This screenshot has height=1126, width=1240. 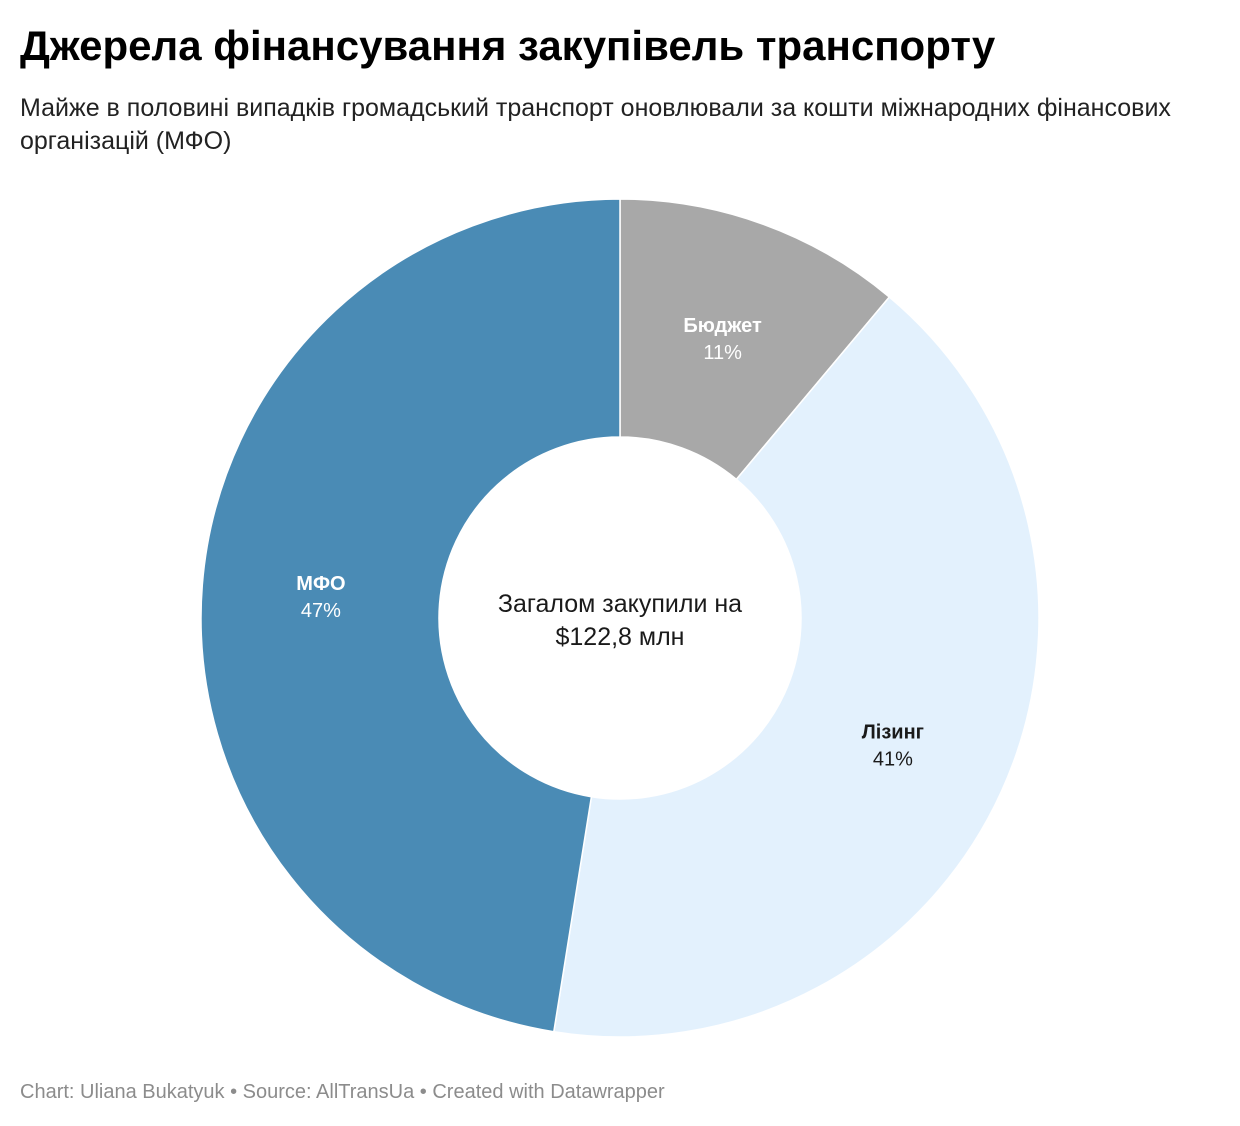 What do you see at coordinates (722, 353) in the screenshot?
I see `slice-label-value: 11%` at bounding box center [722, 353].